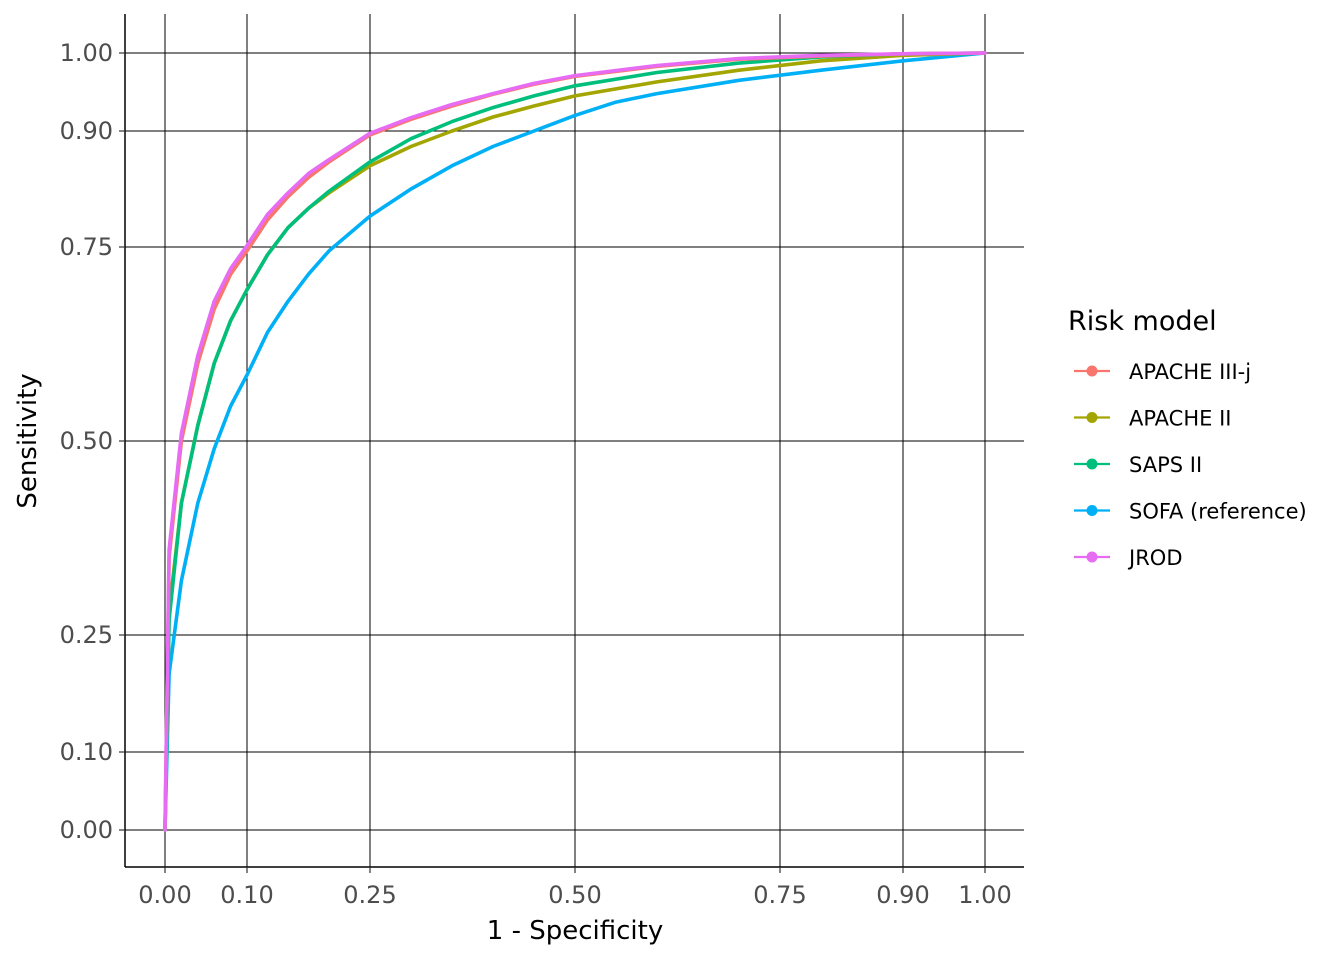  I want to click on y-axis-title: Sensitivity, so click(28, 440).